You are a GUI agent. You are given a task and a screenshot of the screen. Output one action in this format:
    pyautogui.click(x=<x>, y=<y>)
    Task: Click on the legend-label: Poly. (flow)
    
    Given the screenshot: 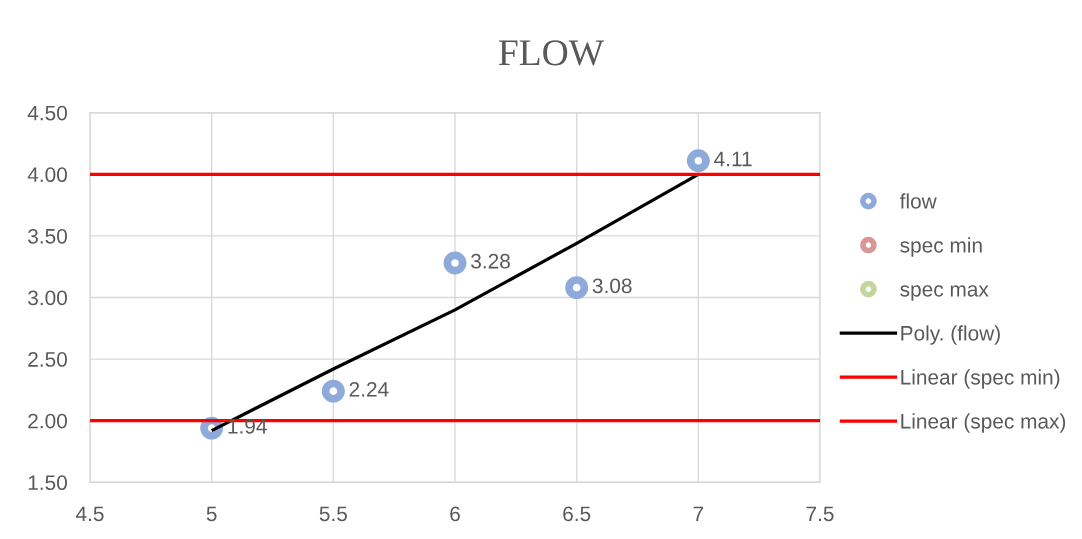 What is the action you would take?
    pyautogui.click(x=950, y=335)
    